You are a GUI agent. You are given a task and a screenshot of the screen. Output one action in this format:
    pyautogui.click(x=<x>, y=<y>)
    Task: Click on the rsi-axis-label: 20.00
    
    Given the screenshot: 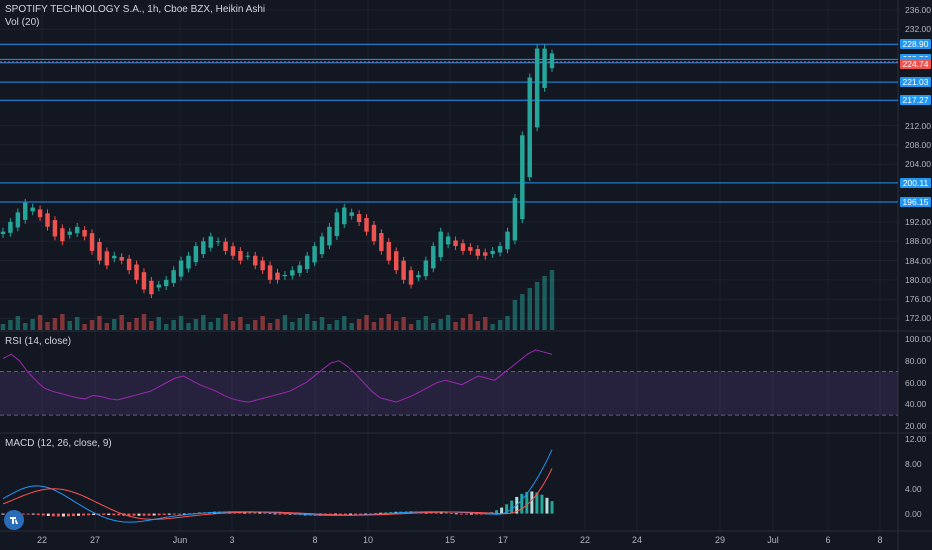 What is the action you would take?
    pyautogui.click(x=916, y=426)
    